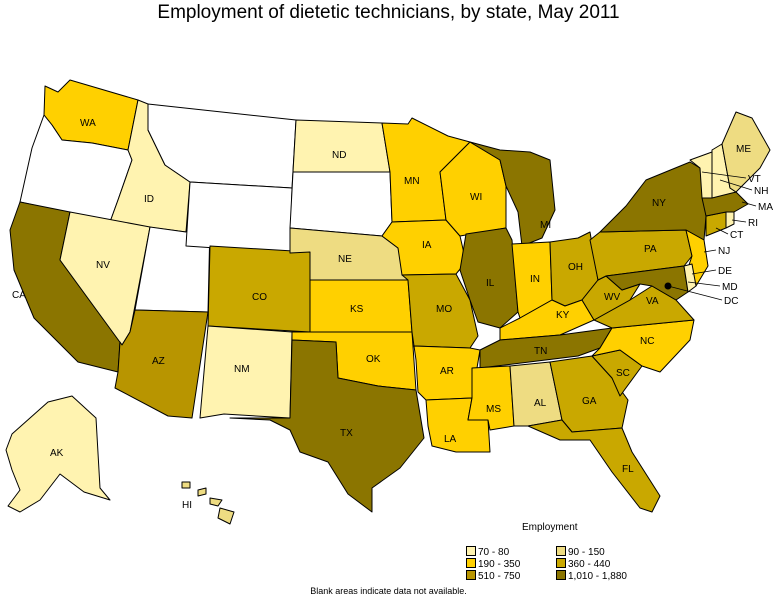 The height and width of the screenshot is (600, 777). What do you see at coordinates (730, 287) in the screenshot?
I see `label-md: MD` at bounding box center [730, 287].